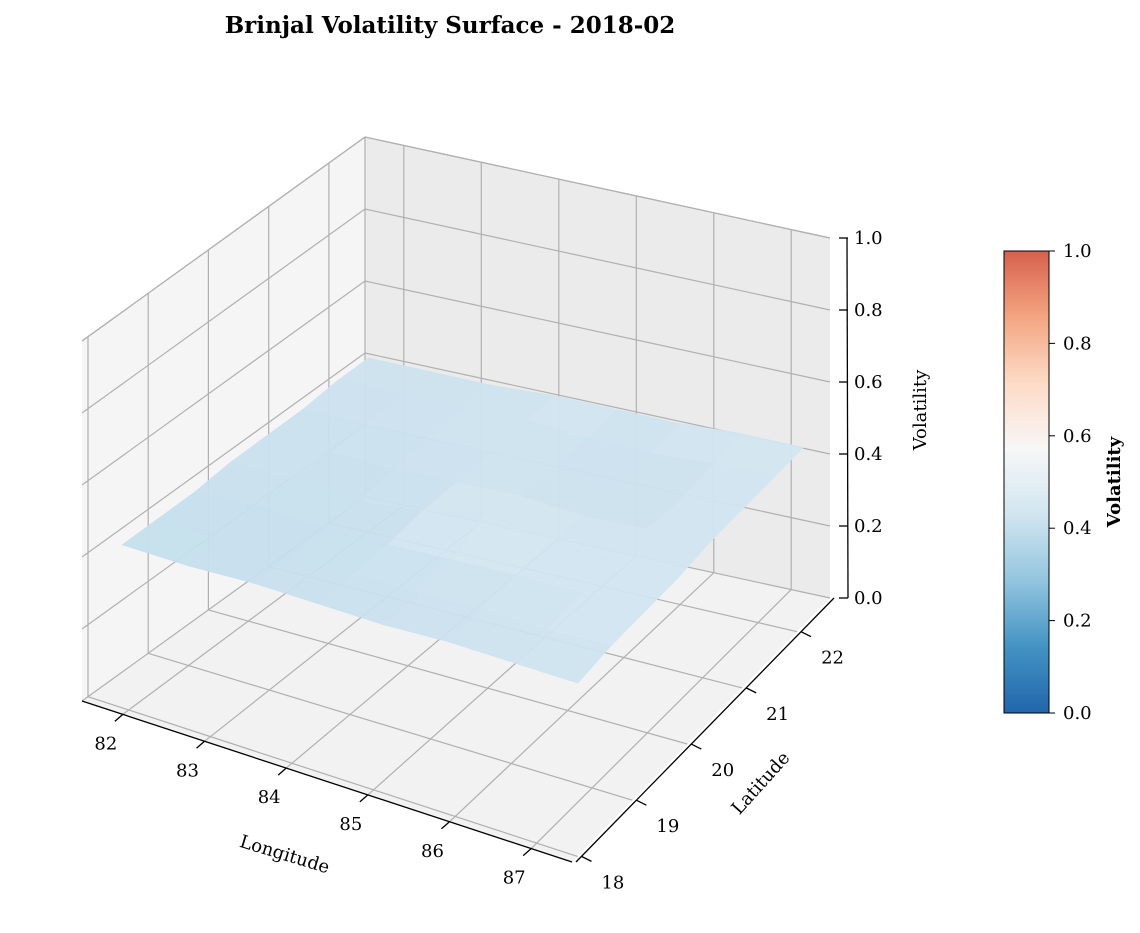 The height and width of the screenshot is (933, 1140). I want to click on colorbar-gradient, so click(1026, 482).